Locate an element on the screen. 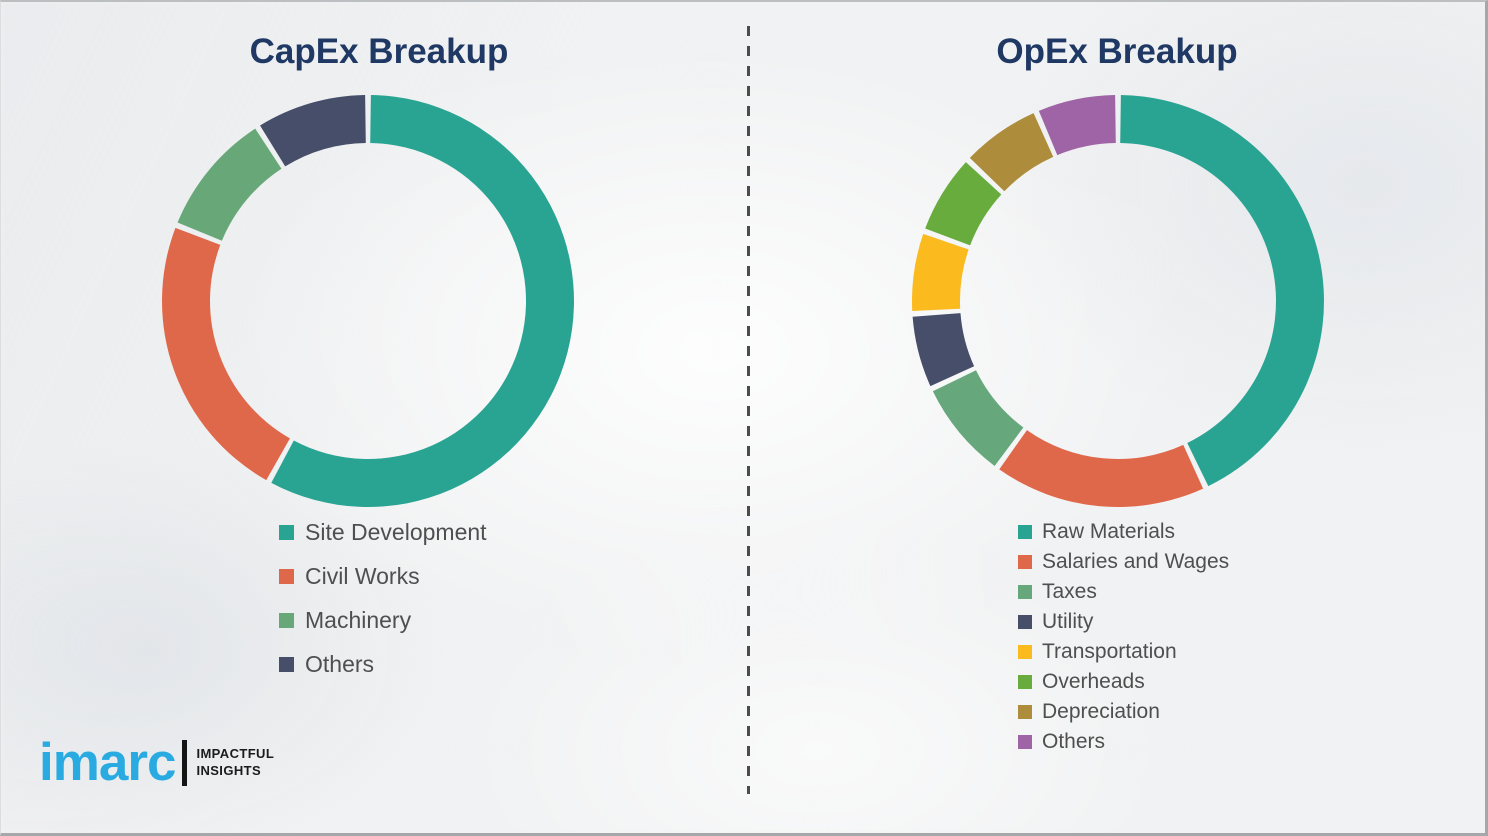 Image resolution: width=1488 pixels, height=836 pixels. logo-divider-bar is located at coordinates (185, 762).